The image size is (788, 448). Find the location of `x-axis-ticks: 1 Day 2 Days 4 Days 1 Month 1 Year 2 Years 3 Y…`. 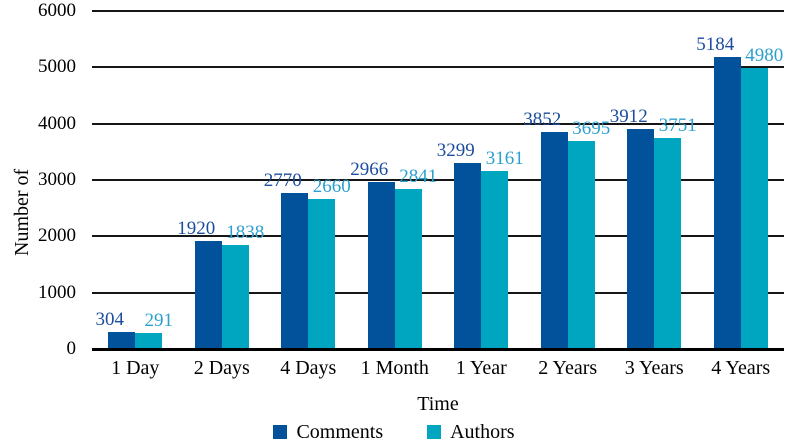

x-axis-ticks: 1 Day 2 Days 4 Days 1 Month 1 Year 2 Years 3 Y… is located at coordinates (438, 371).